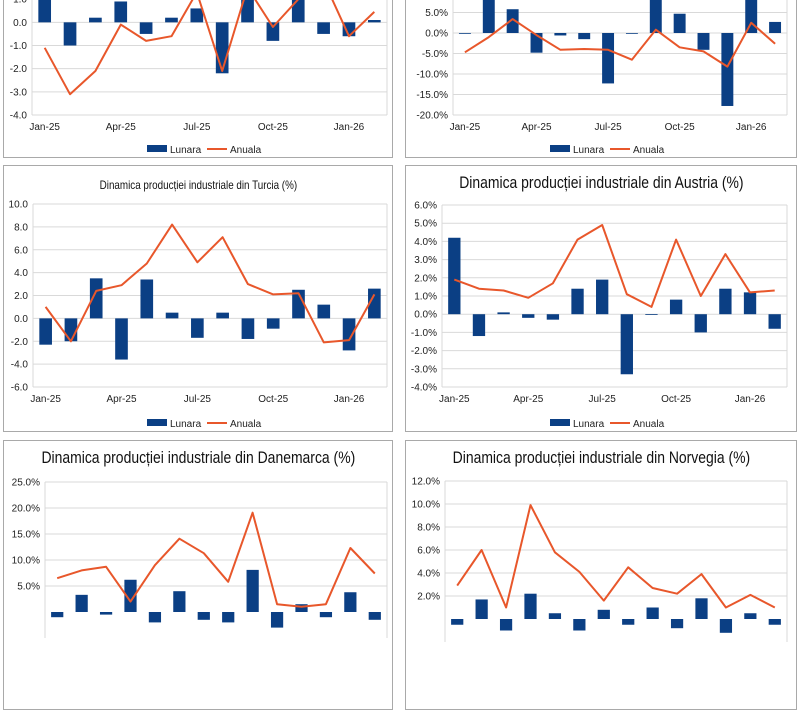 This screenshot has height=710, width=800. What do you see at coordinates (19, 116) in the screenshot?
I see `y-tick-label: -4.0` at bounding box center [19, 116].